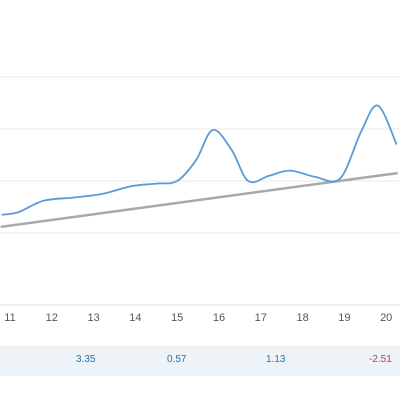 The height and width of the screenshot is (400, 400). I want to click on x-tick-label-18: 18, so click(302, 318).